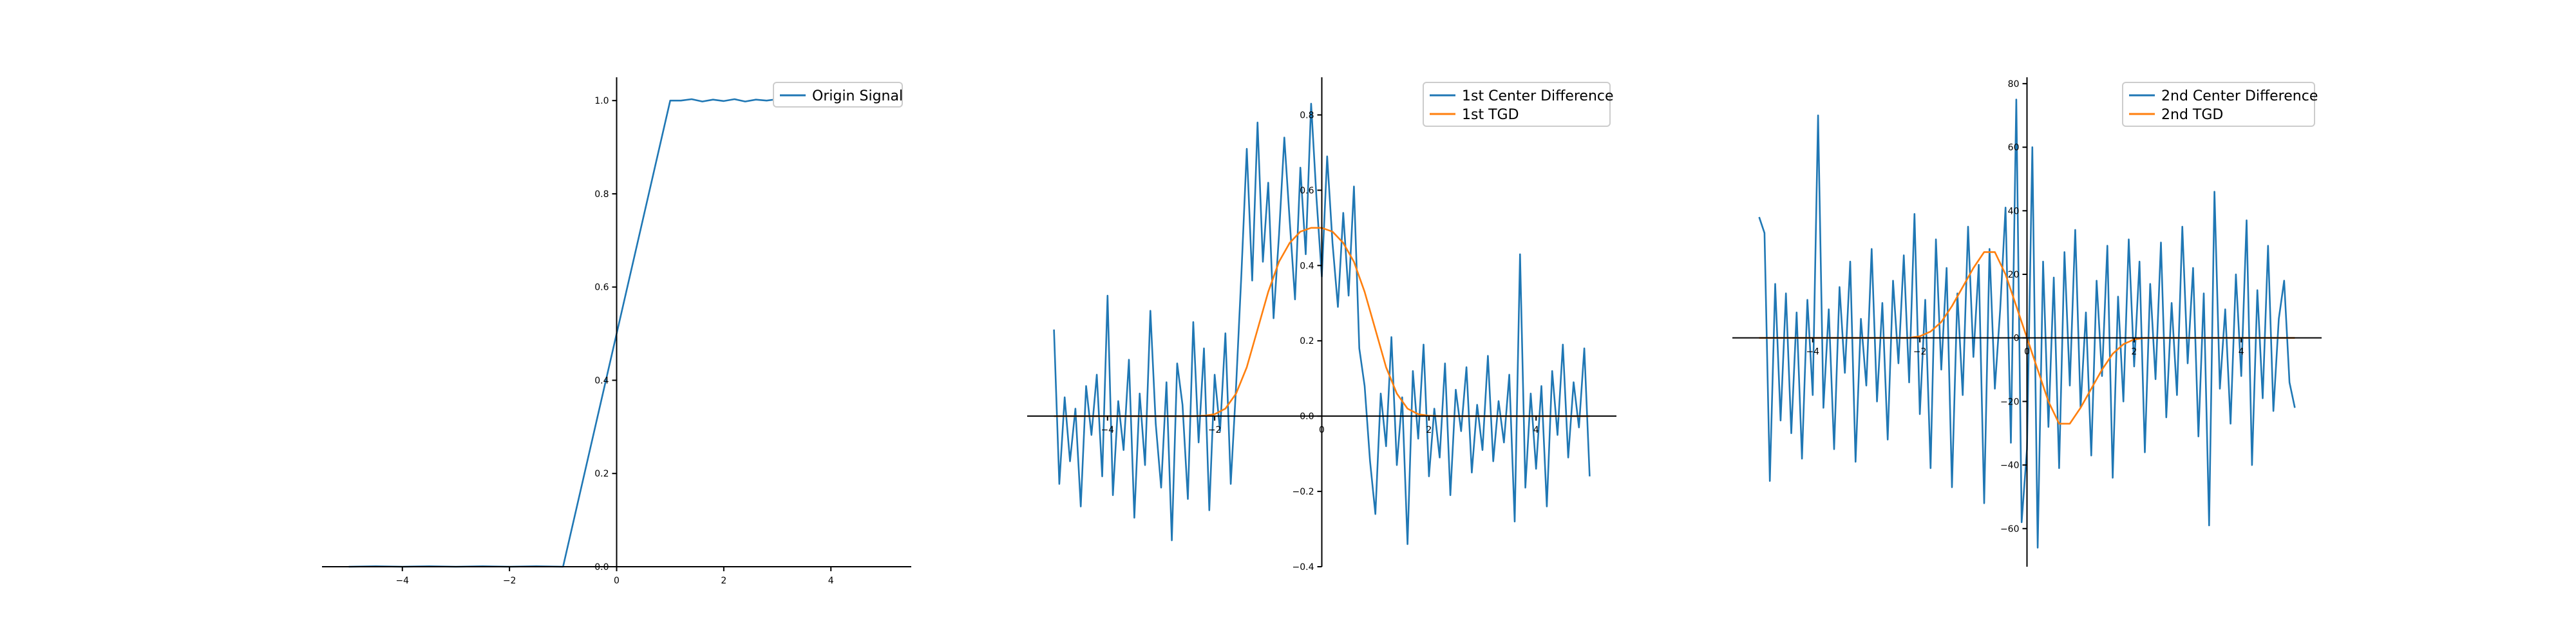 This screenshot has height=644, width=2576. What do you see at coordinates (2014, 275) in the screenshot?
I see `y-tick-label: 20` at bounding box center [2014, 275].